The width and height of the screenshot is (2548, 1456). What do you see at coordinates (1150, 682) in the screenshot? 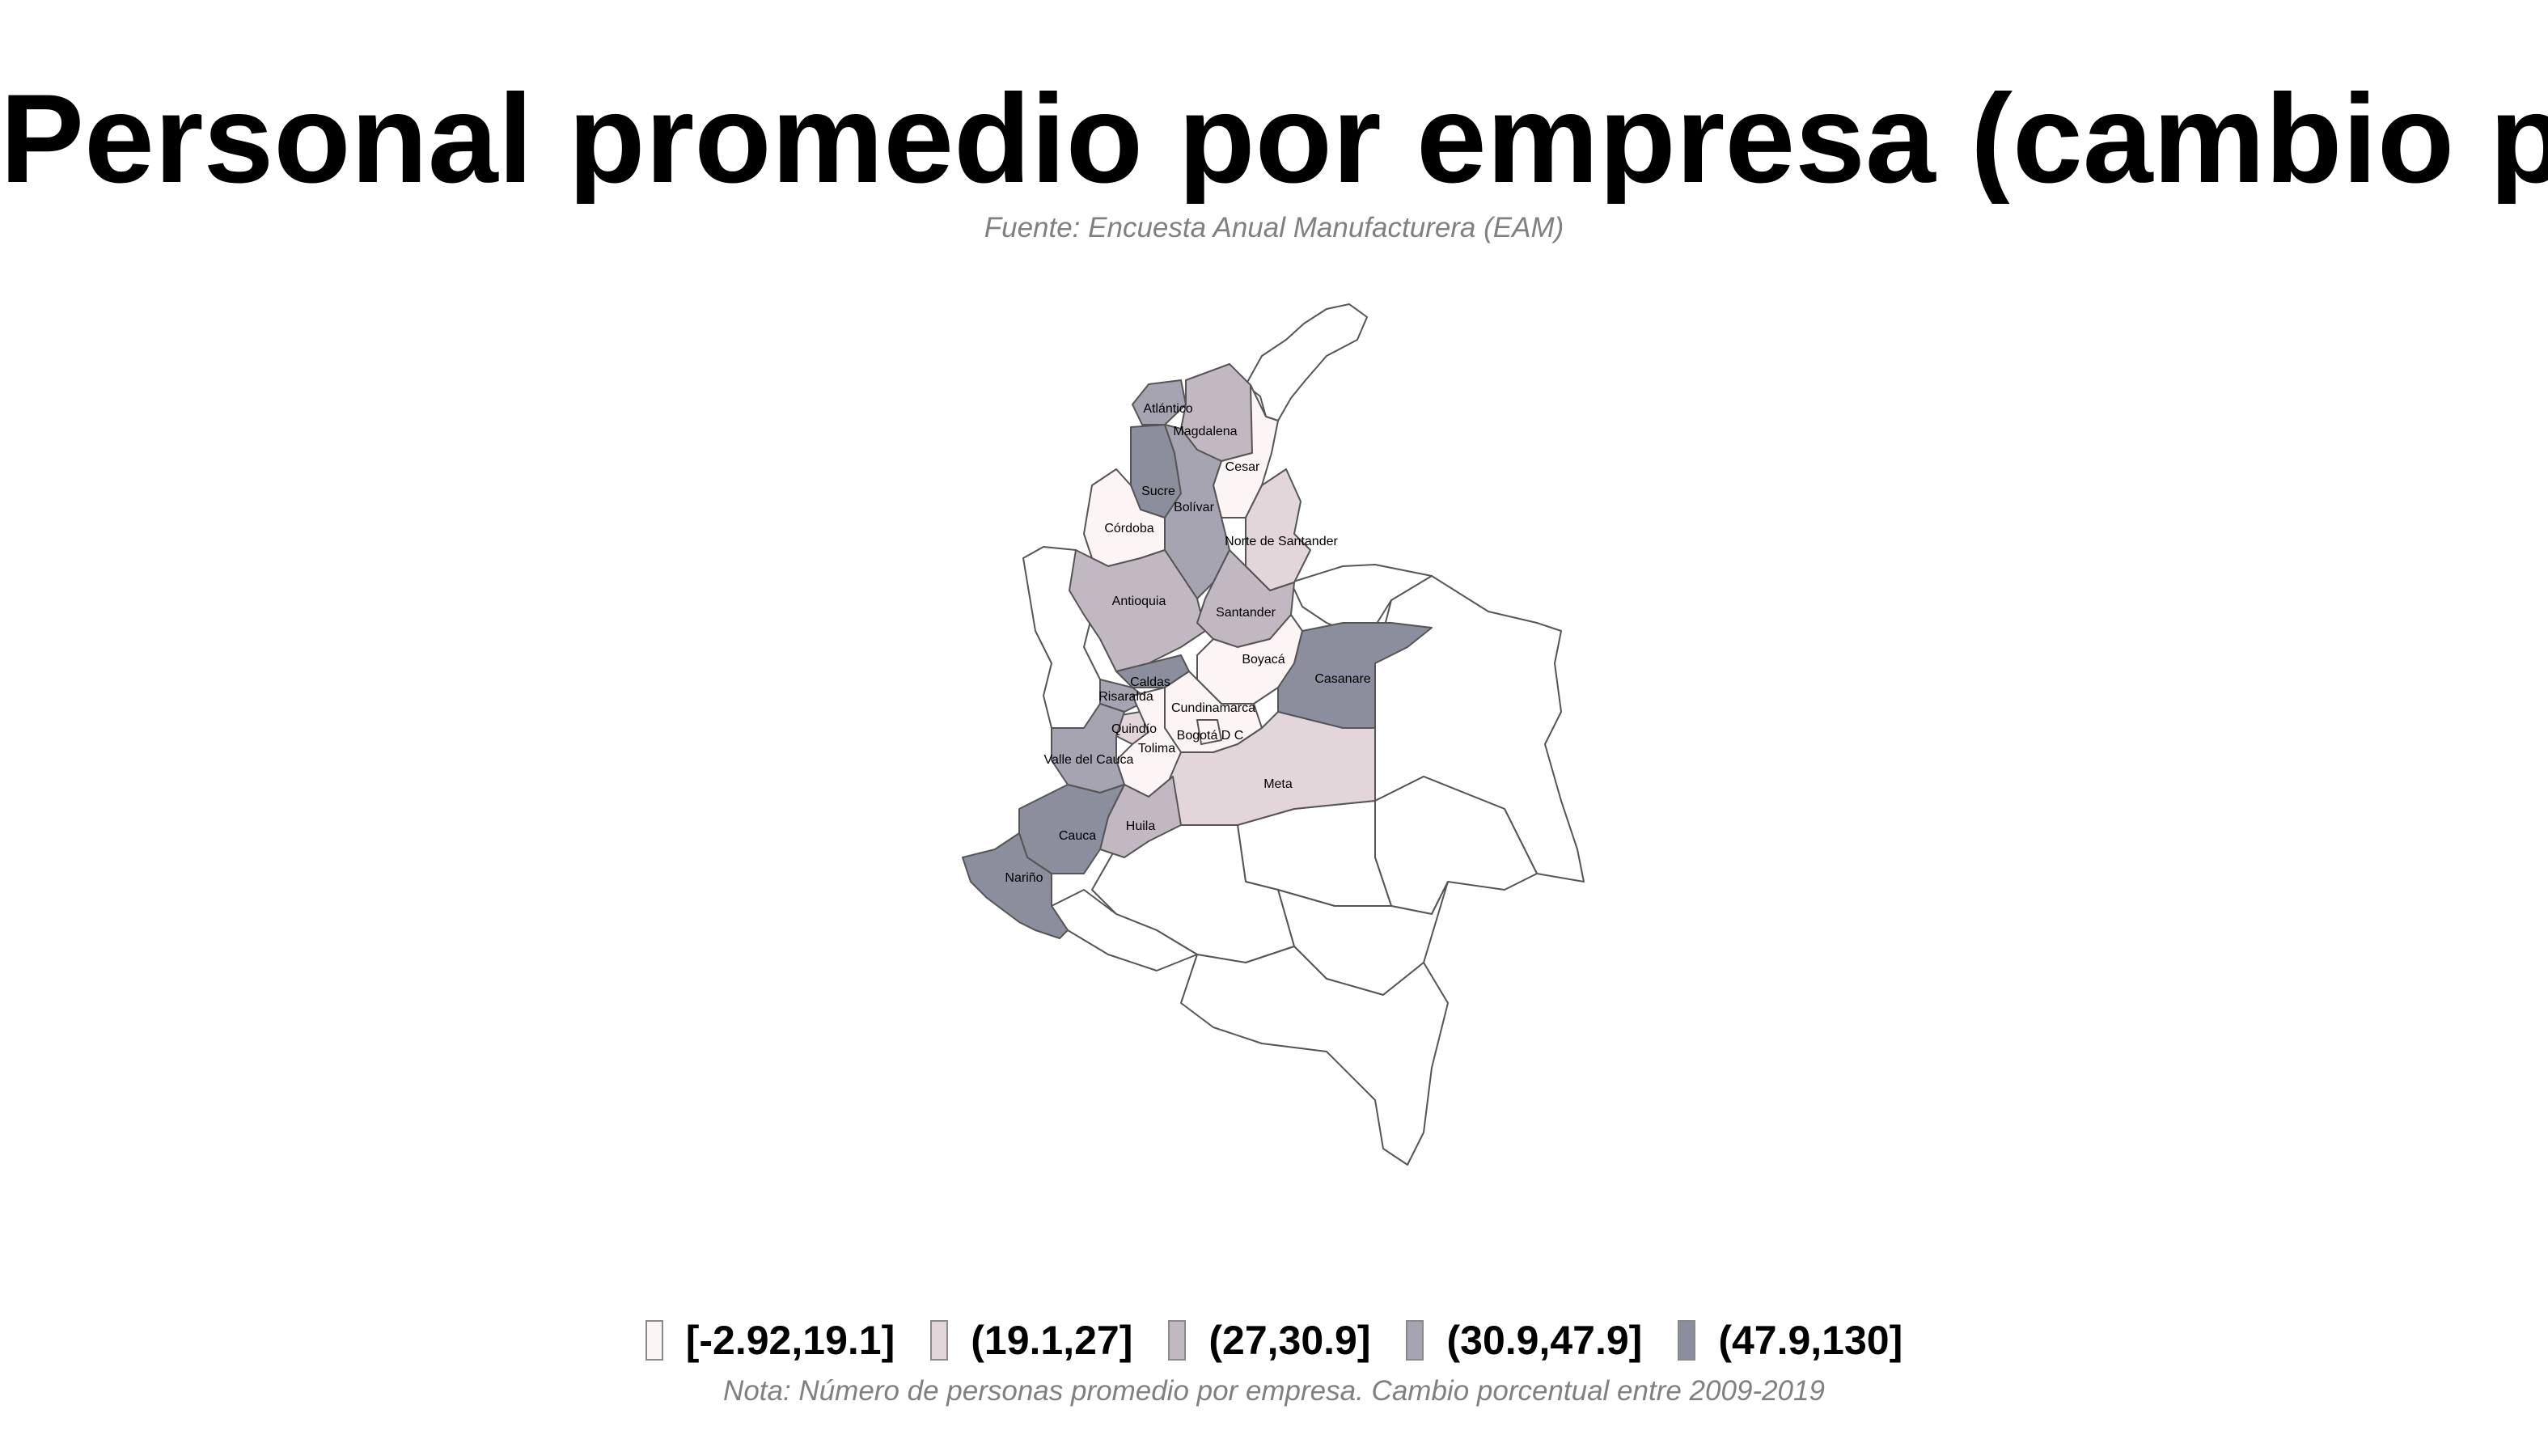
I see `dept-label-caldas: Caldas` at bounding box center [1150, 682].